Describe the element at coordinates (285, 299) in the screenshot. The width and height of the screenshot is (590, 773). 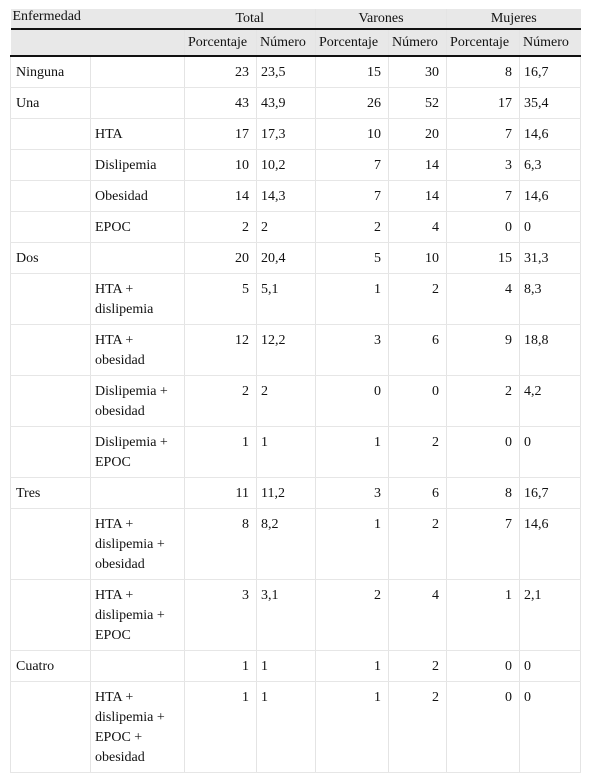
I see `total-numero-cell: 5,1` at that location.